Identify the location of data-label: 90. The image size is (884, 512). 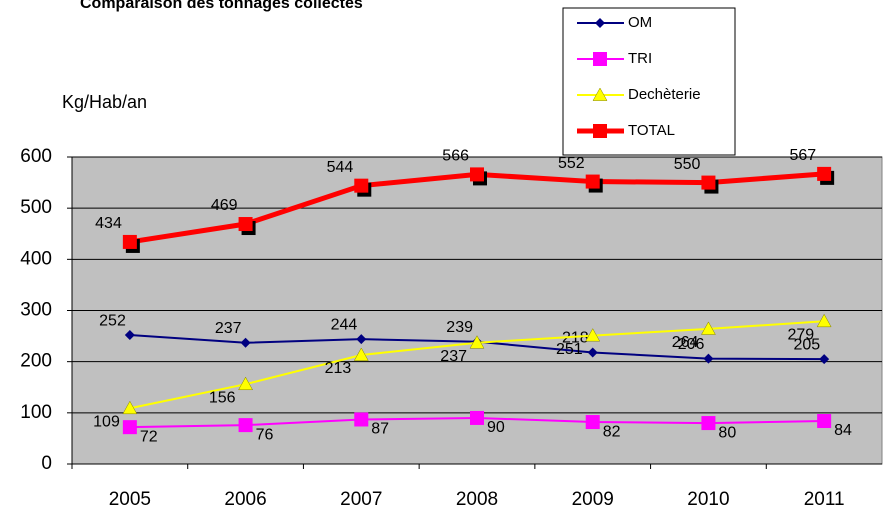
(496, 427).